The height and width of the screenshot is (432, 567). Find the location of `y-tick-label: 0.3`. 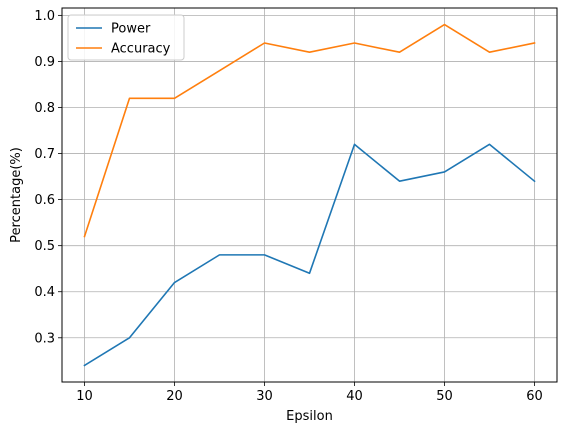

y-tick-label: 0.3 is located at coordinates (44, 338).